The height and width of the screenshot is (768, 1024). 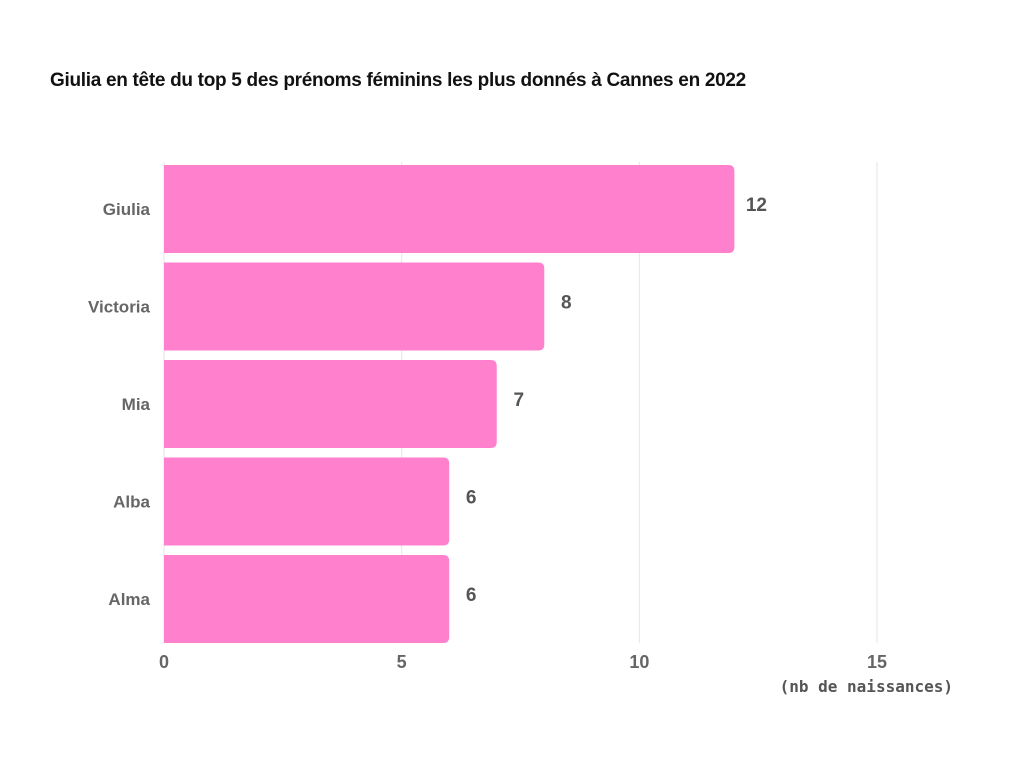 What do you see at coordinates (127, 209) in the screenshot?
I see `category-label: Giulia` at bounding box center [127, 209].